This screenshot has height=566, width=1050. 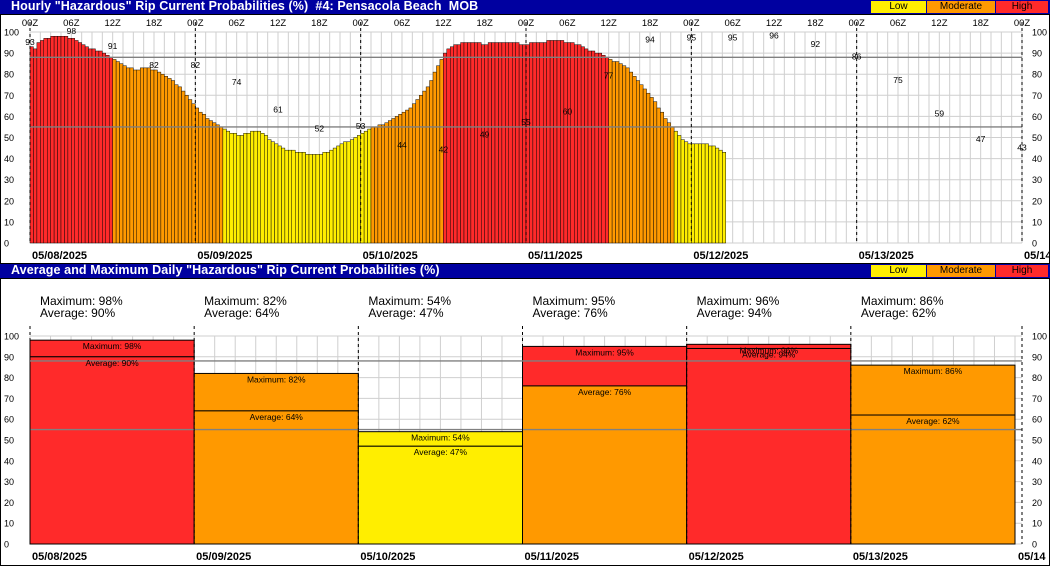 I want to click on daily-header-avg: Average: 90%, so click(x=77, y=313).